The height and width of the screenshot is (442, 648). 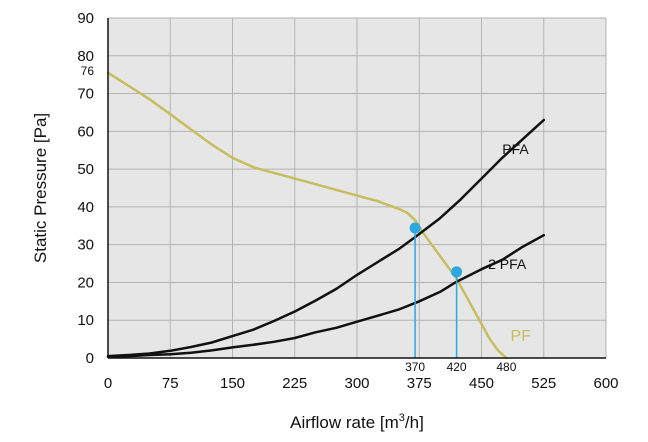 I want to click on y-tick-label: 10, so click(x=85, y=320).